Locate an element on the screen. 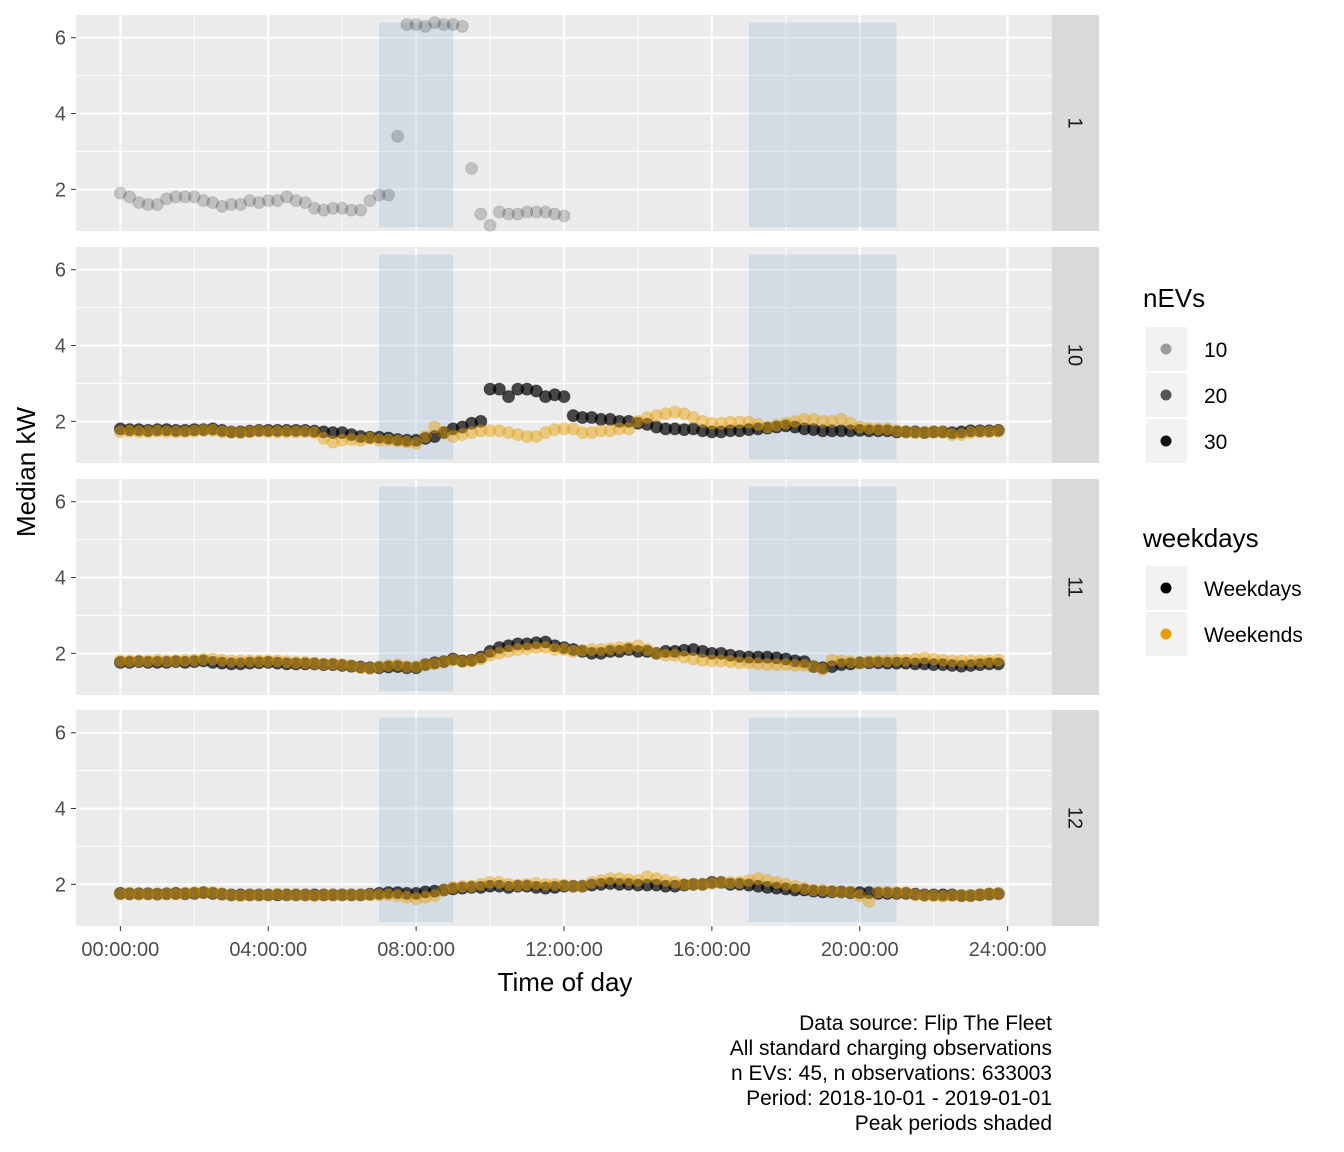 The width and height of the screenshot is (1344, 1152). series-weekends is located at coordinates (559, 657).